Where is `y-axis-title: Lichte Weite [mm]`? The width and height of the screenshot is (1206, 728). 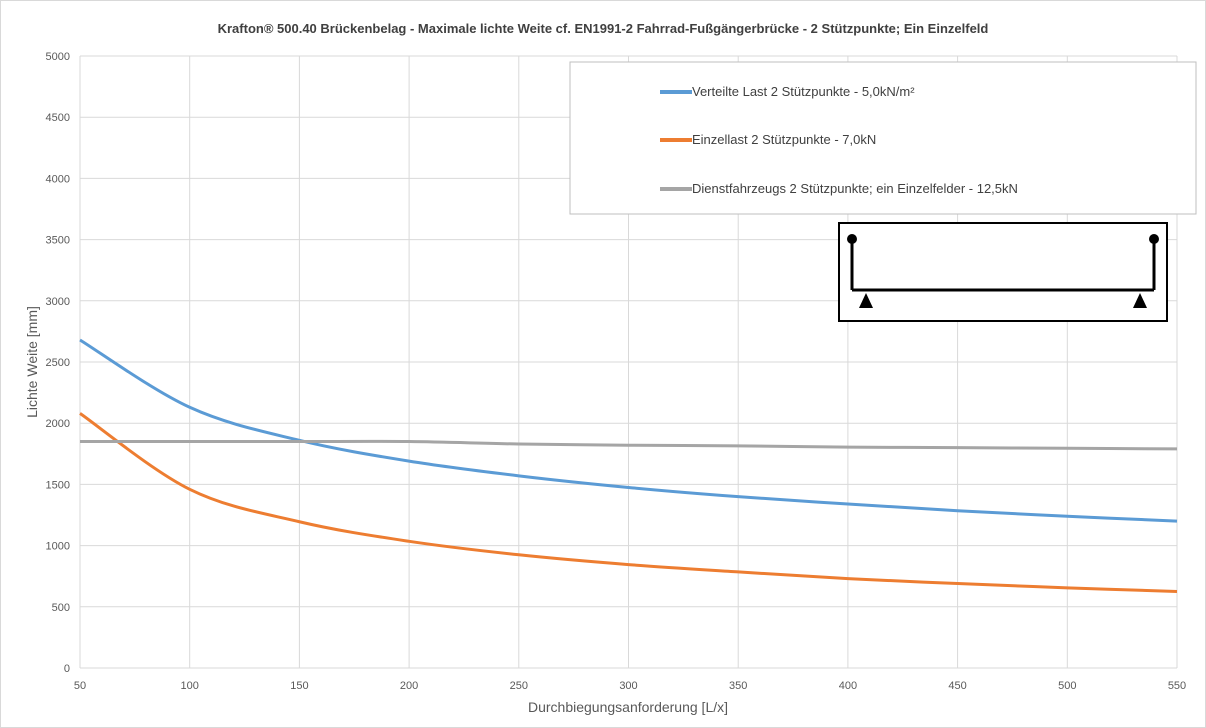
y-axis-title: Lichte Weite [mm] is located at coordinates (32, 362).